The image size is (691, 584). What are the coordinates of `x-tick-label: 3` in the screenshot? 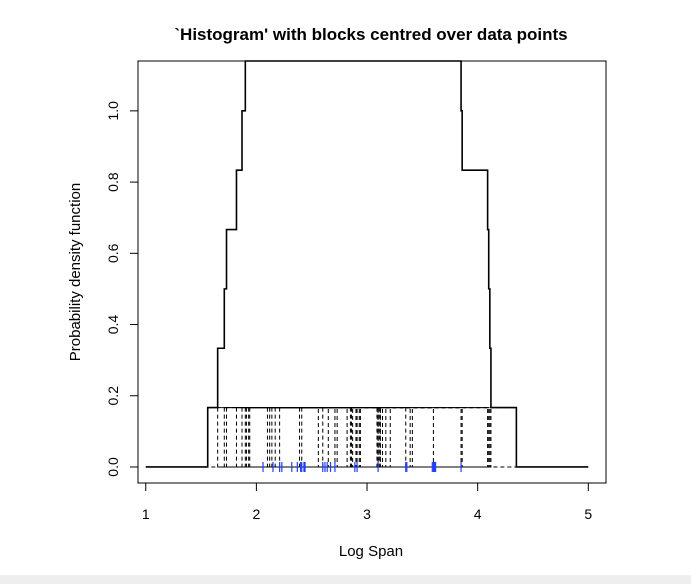 It's located at (367, 514).